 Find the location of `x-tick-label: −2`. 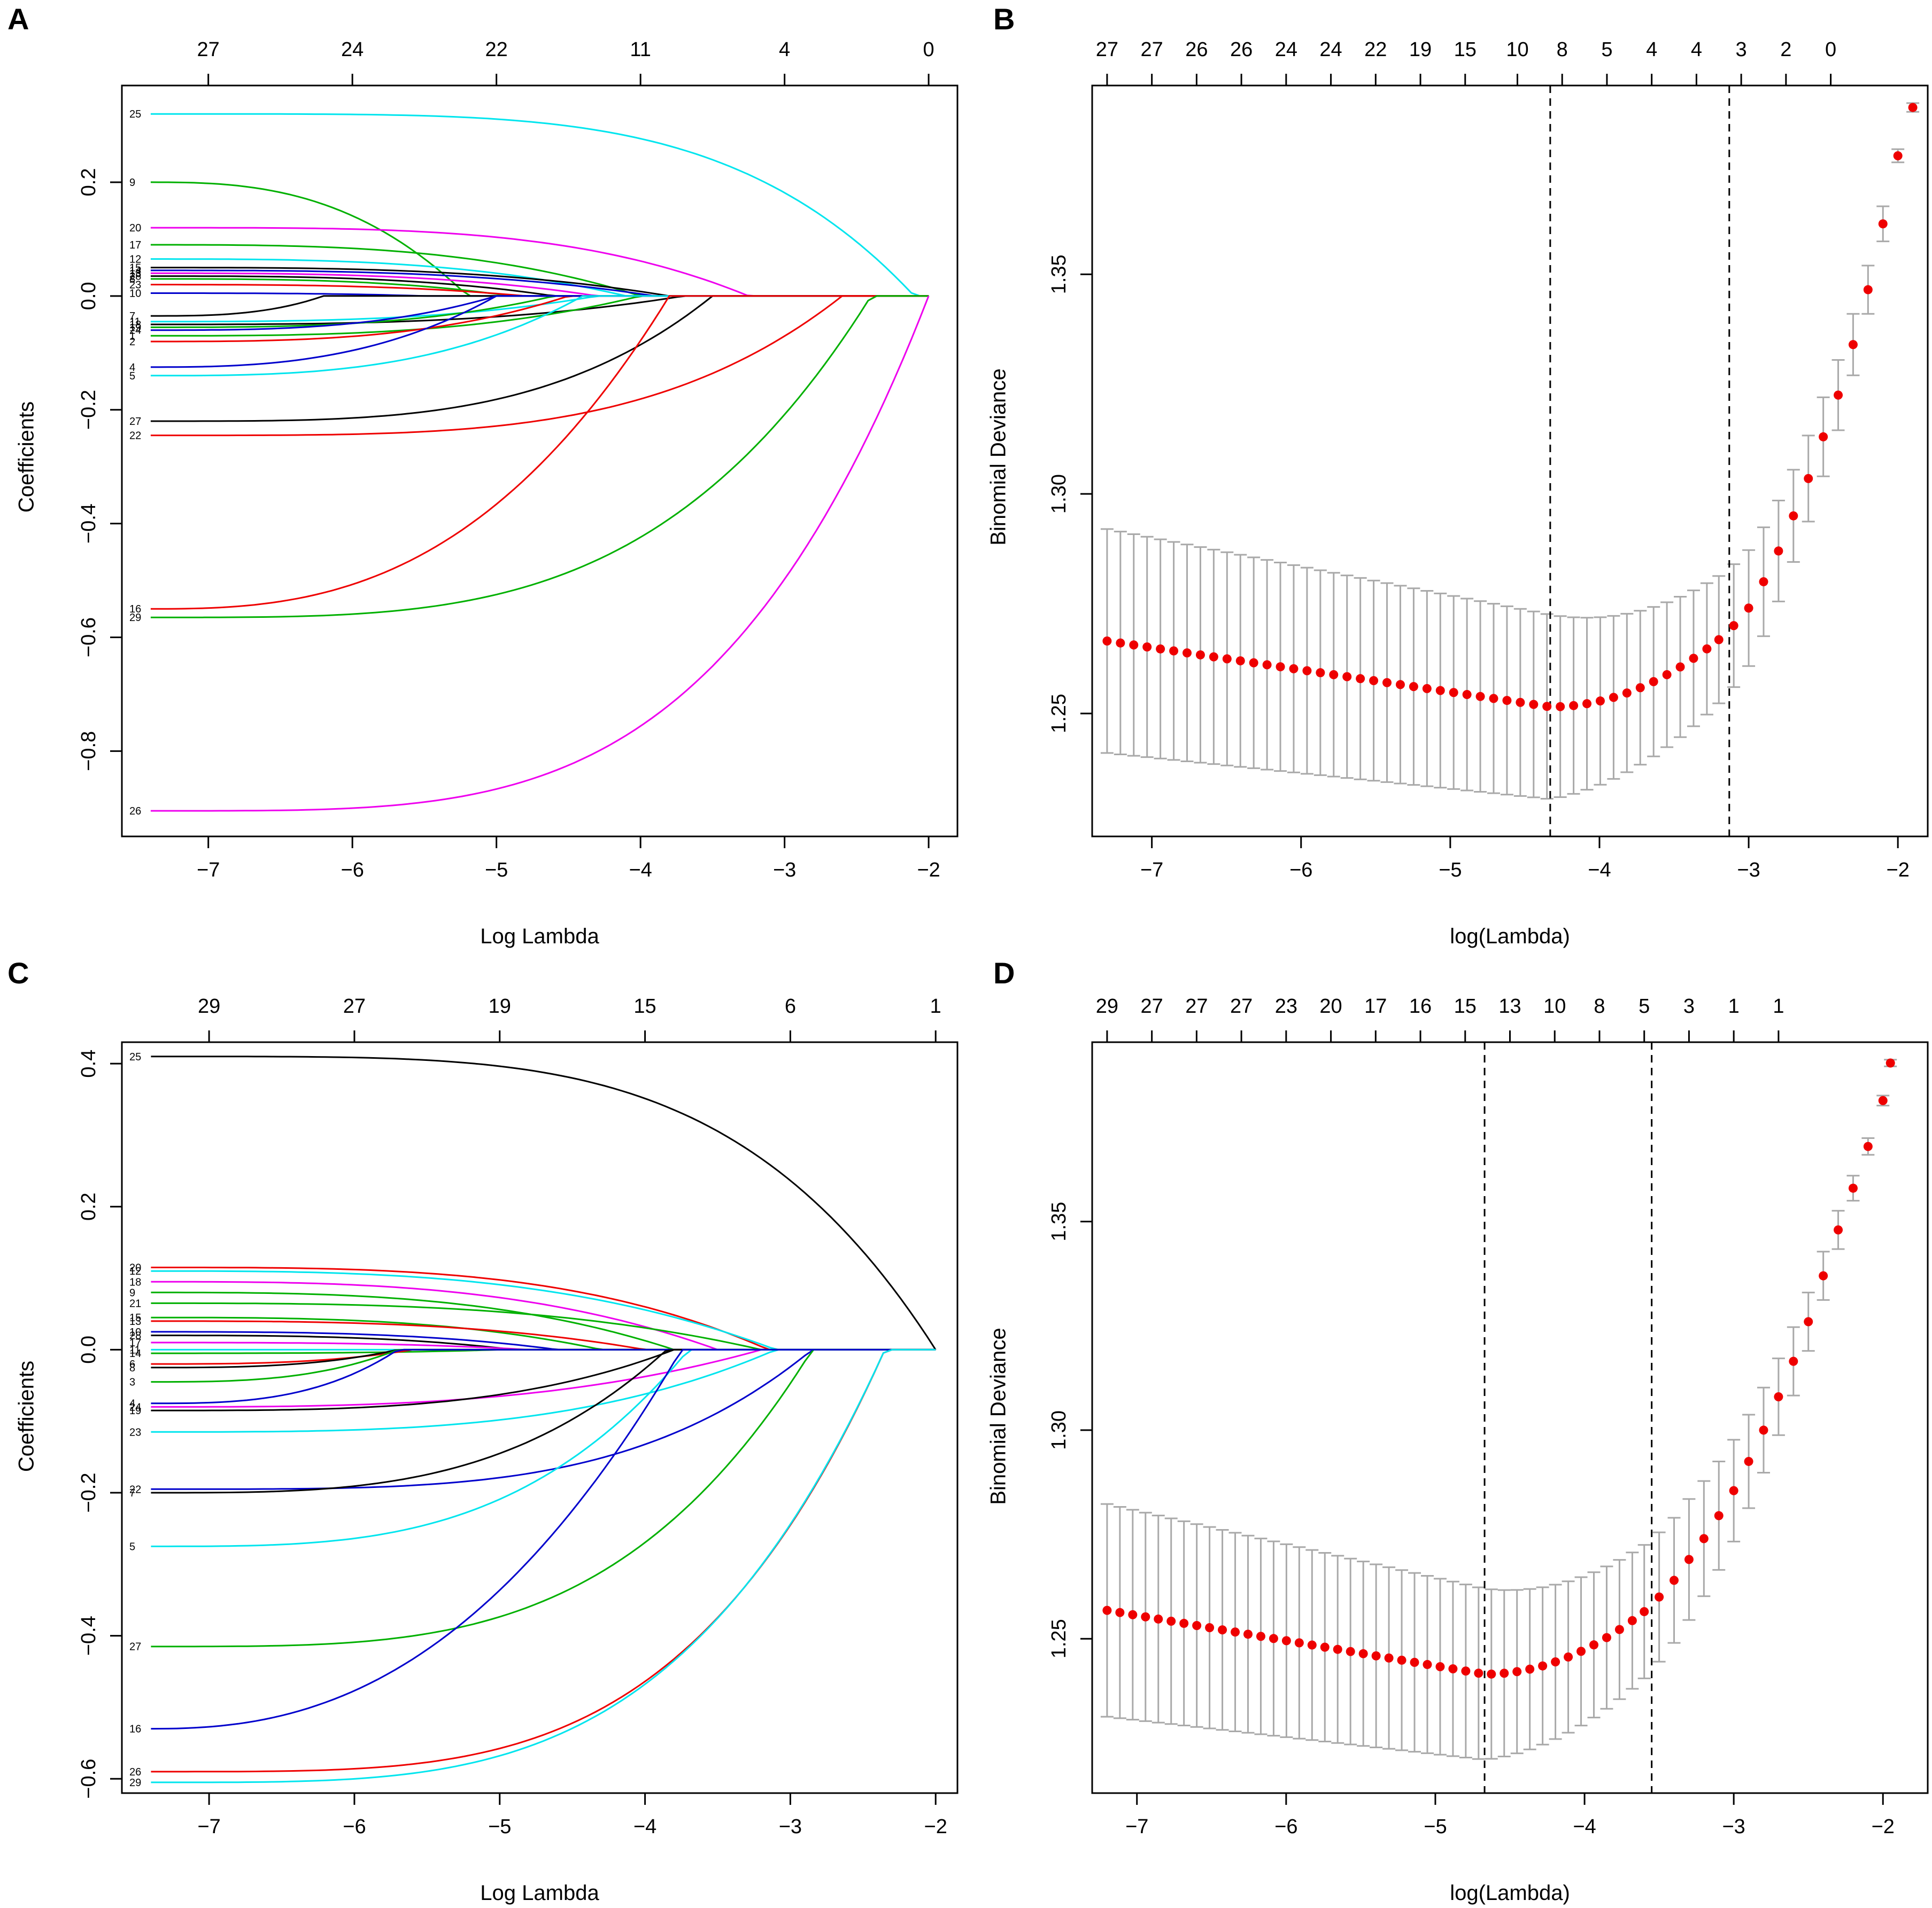

x-tick-label: −2 is located at coordinates (1883, 1827).